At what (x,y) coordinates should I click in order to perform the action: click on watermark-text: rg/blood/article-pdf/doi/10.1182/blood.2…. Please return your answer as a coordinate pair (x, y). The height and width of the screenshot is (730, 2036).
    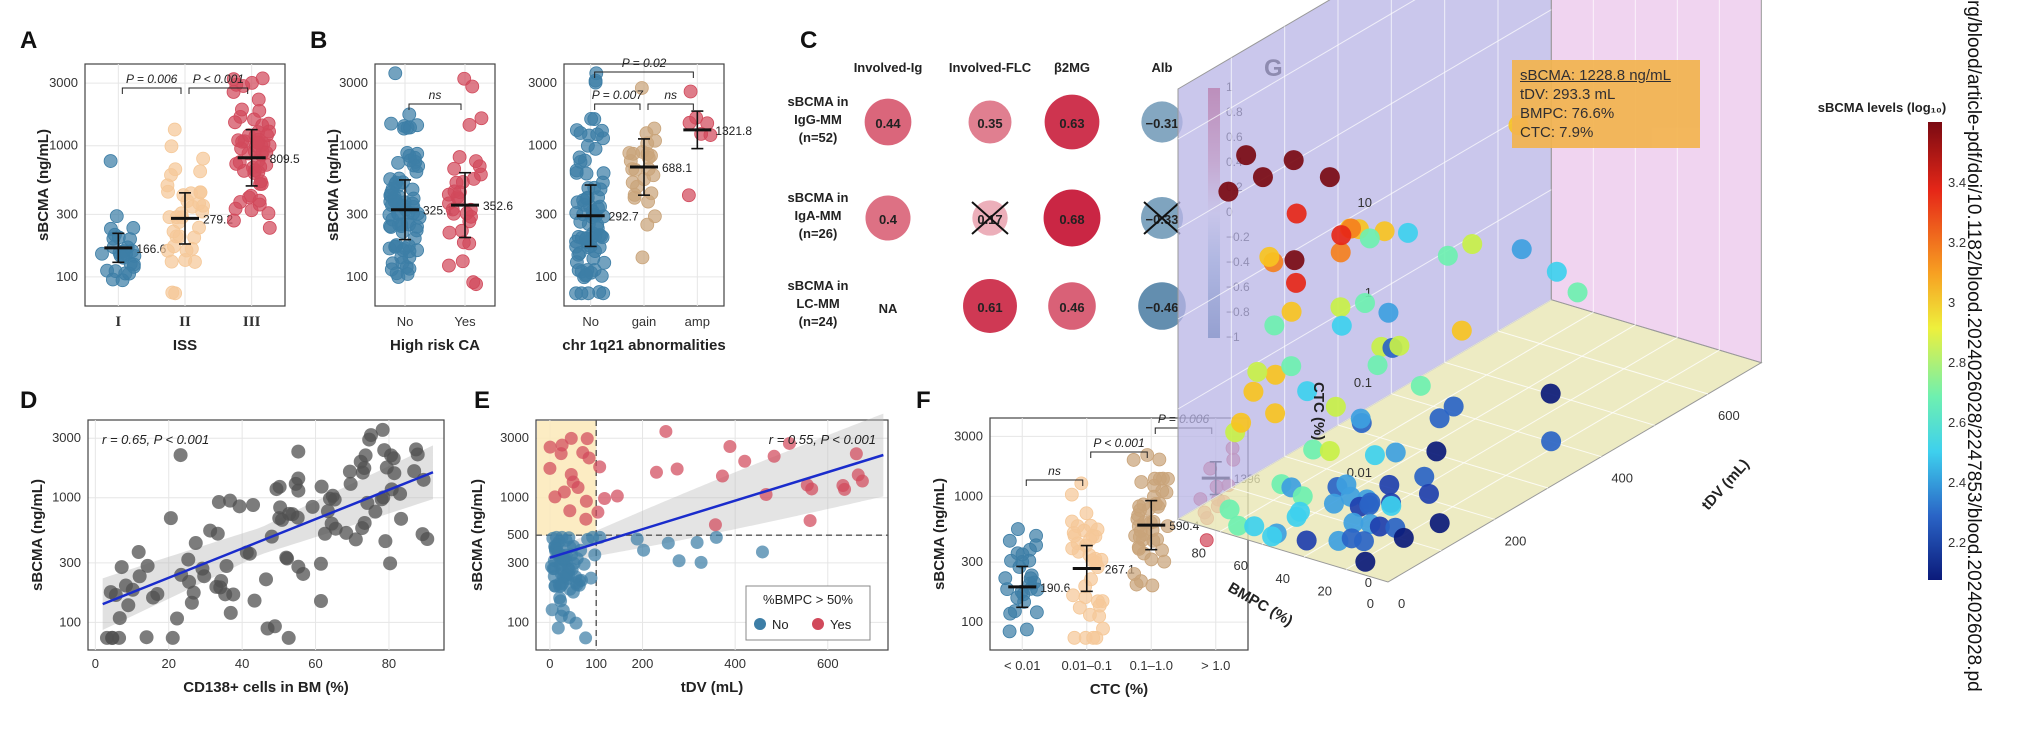
    Looking at the image, I should click on (1973, 346).